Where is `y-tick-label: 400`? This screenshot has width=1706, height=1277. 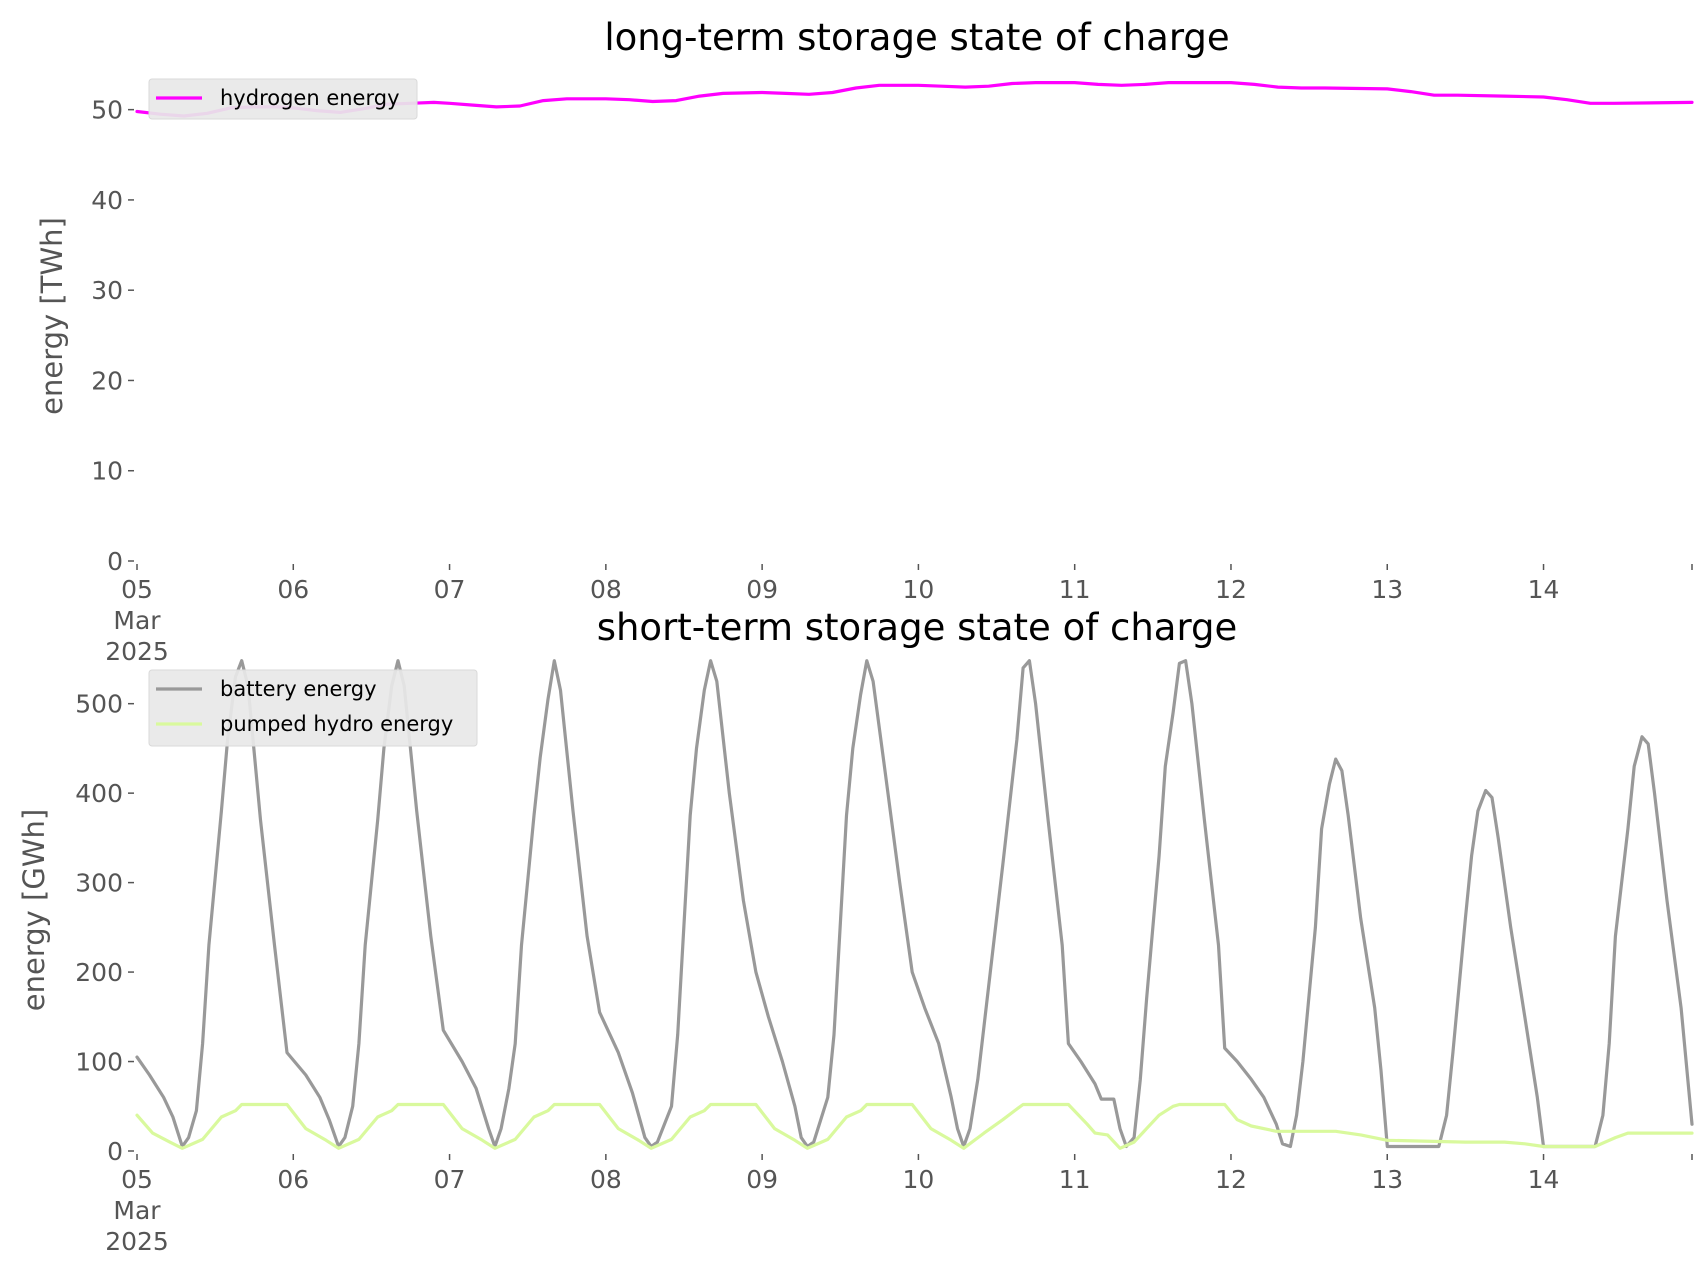
y-tick-label: 400 is located at coordinates (99, 793).